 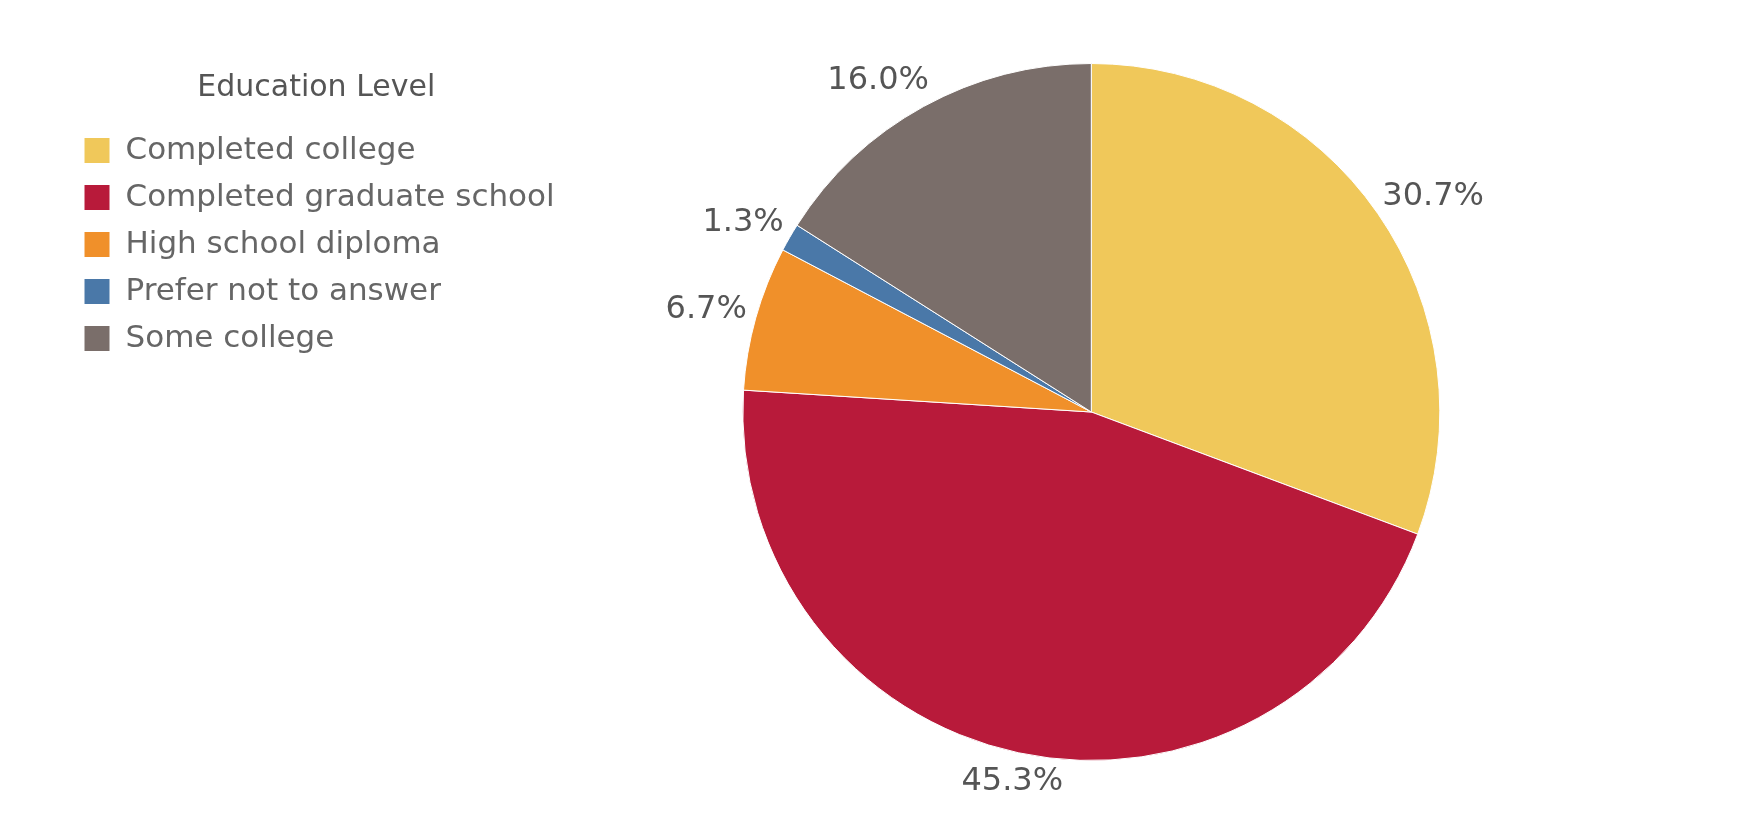 What do you see at coordinates (878, 77) in the screenshot?
I see `data-label: 16.0%` at bounding box center [878, 77].